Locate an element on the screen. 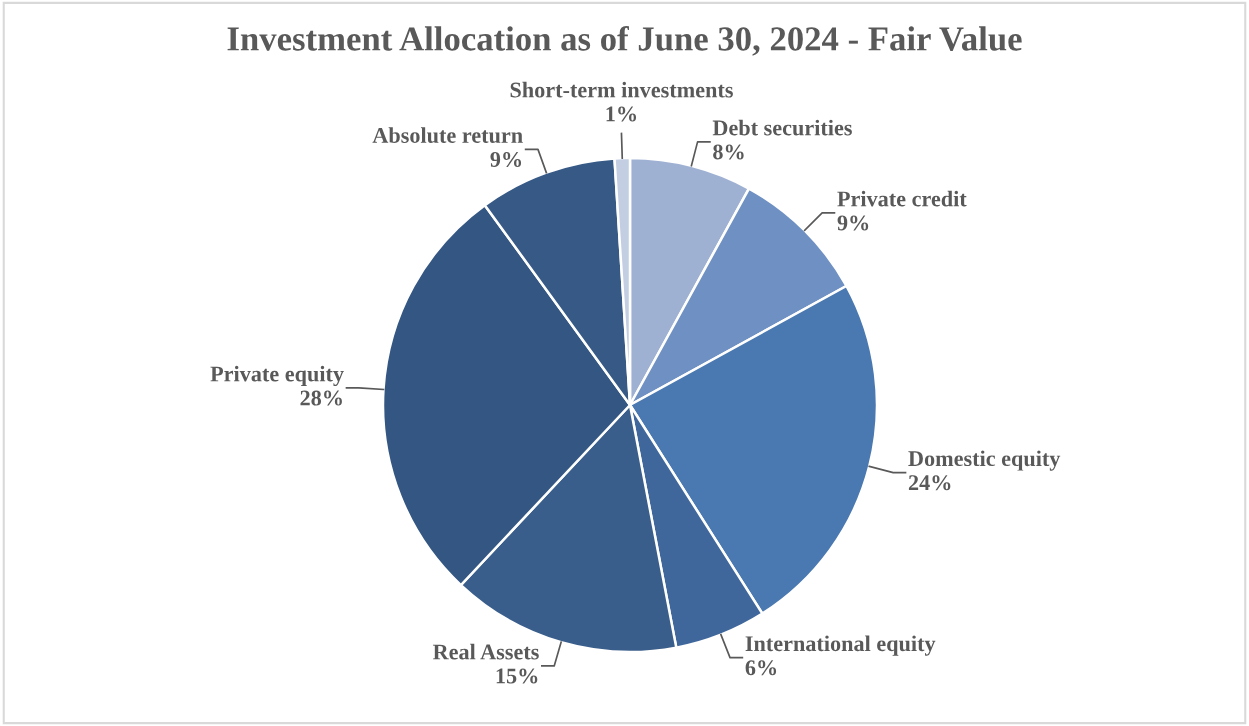 Image resolution: width=1249 pixels, height=726 pixels. slice-label: Absolute return is located at coordinates (447, 135).